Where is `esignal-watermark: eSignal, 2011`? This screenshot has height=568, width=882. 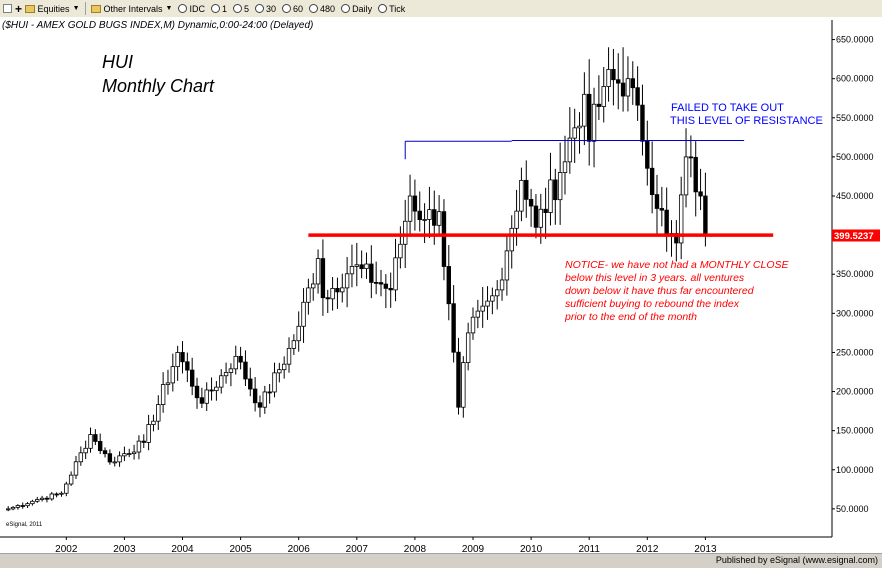 esignal-watermark: eSignal, 2011 is located at coordinates (24, 525).